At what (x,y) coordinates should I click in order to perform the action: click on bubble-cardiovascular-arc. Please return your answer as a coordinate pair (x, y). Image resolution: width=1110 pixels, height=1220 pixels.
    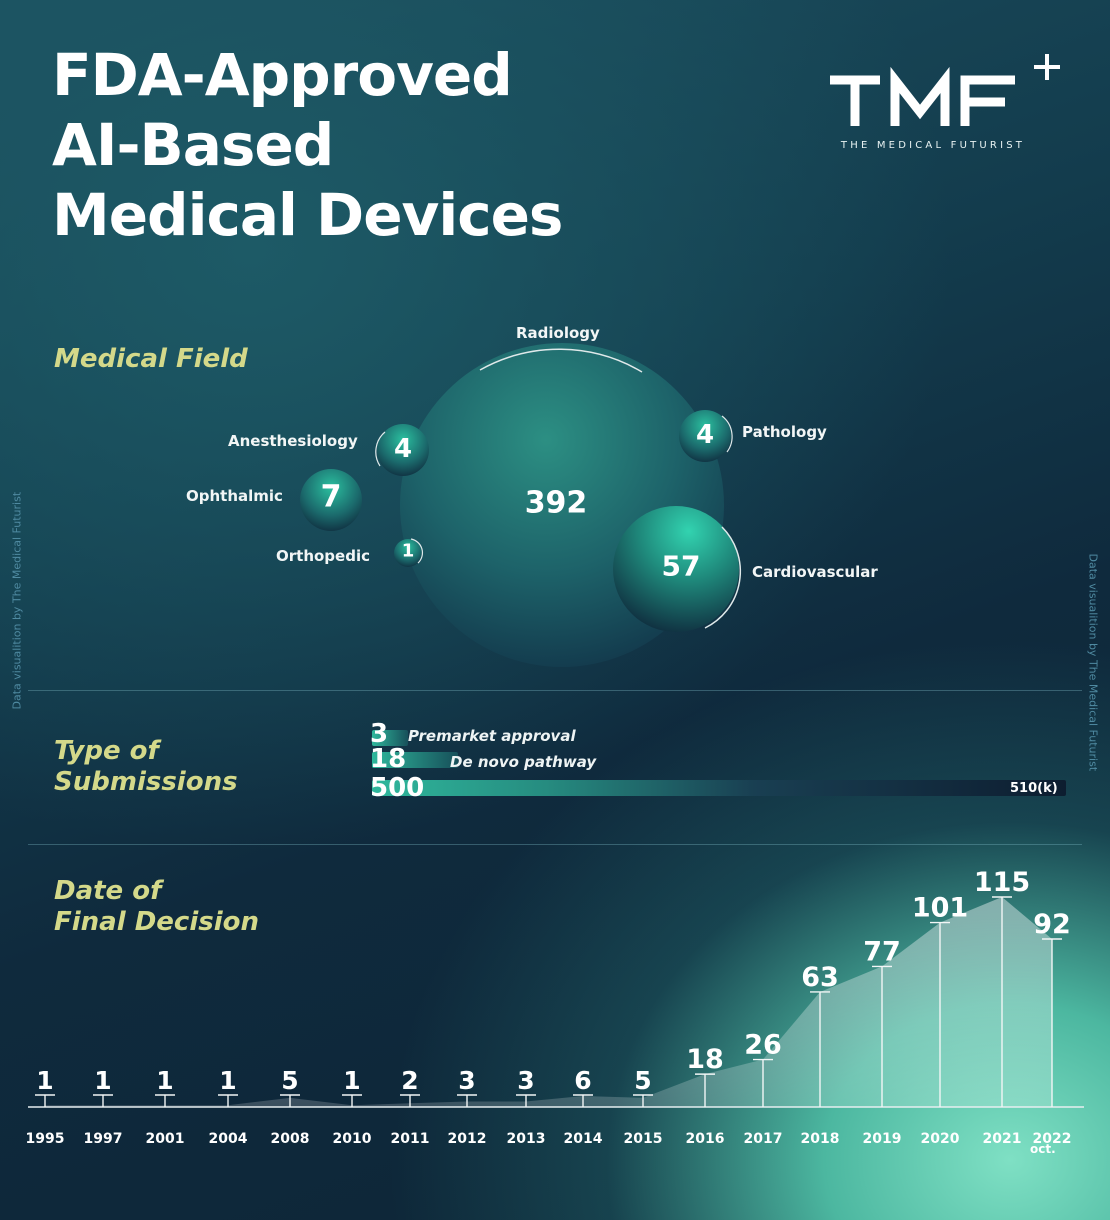
    Looking at the image, I should click on (723, 577).